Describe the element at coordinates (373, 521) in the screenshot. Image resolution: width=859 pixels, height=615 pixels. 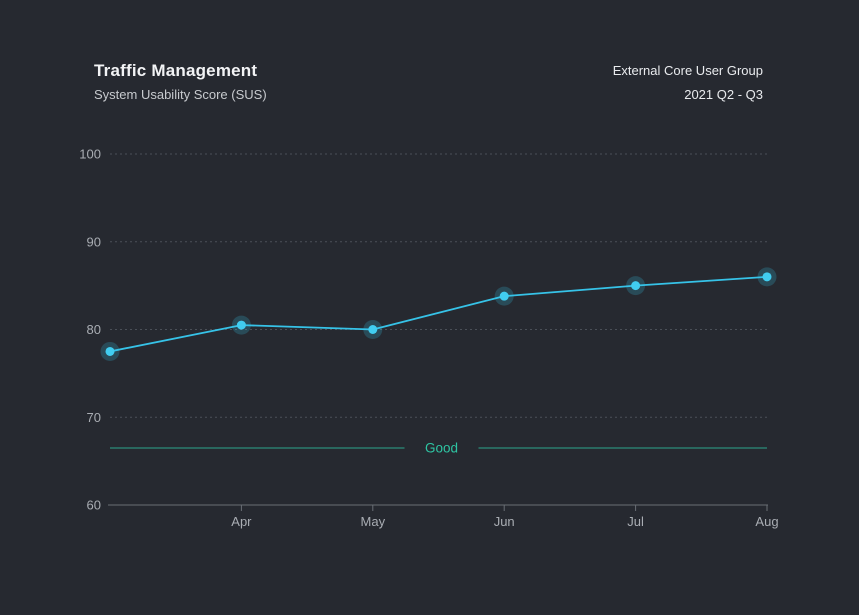
I see `x-tick-label: May` at that location.